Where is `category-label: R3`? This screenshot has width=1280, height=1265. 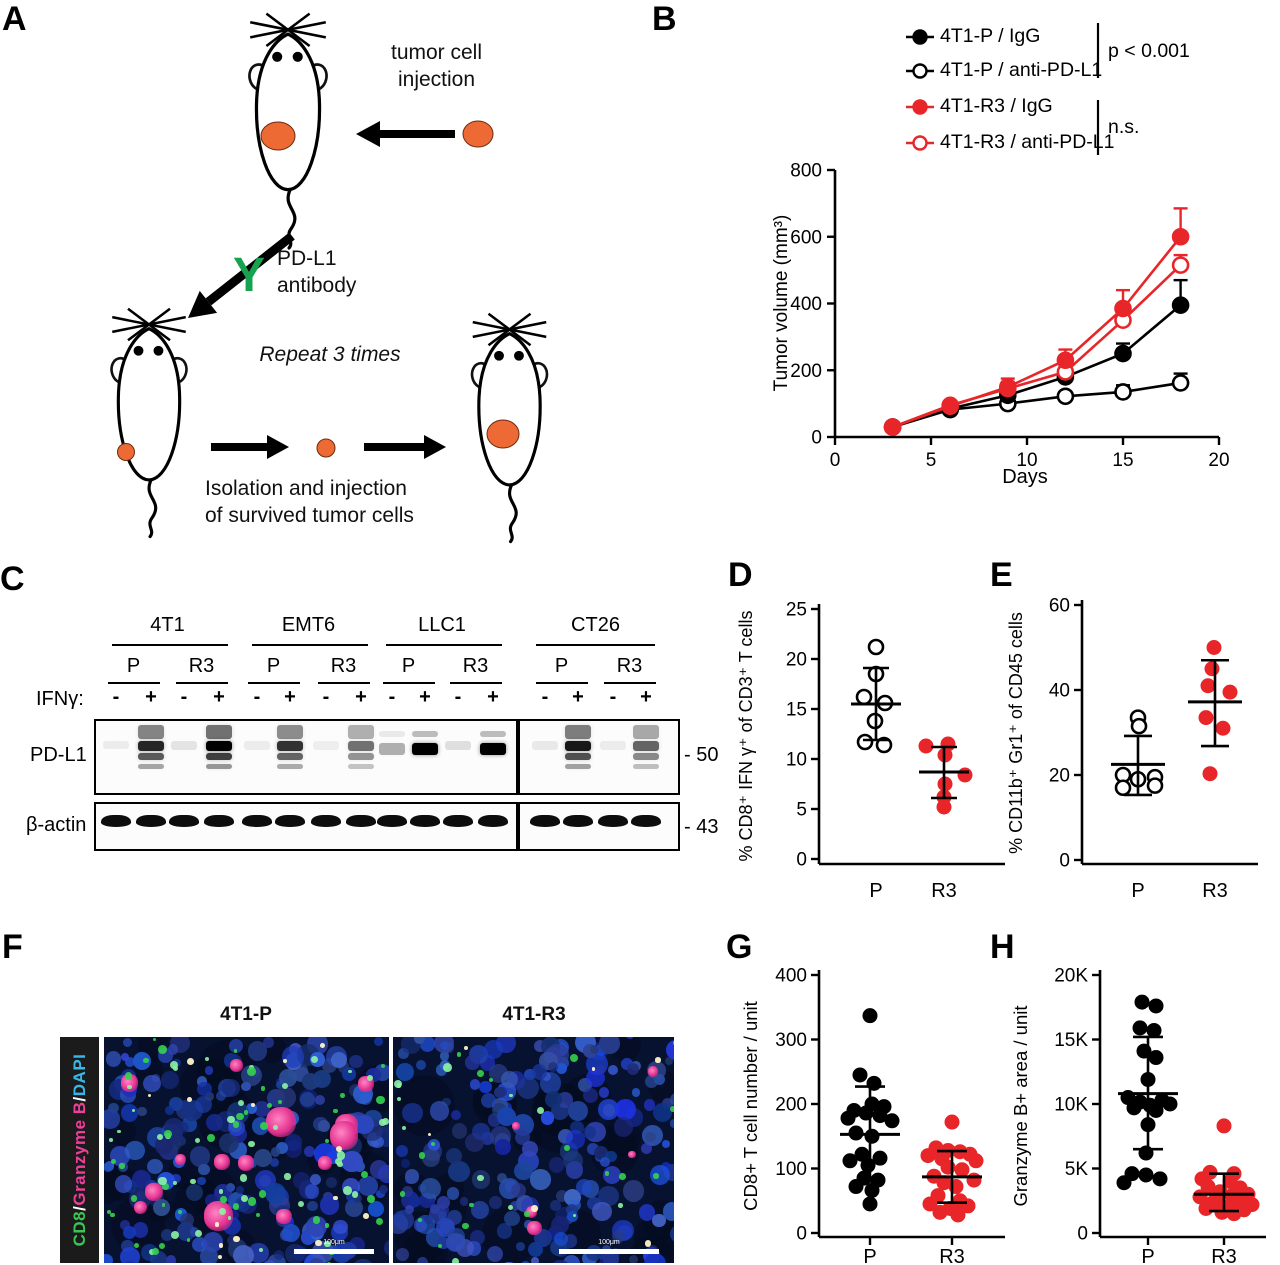
category-label: R3 is located at coordinates (944, 891).